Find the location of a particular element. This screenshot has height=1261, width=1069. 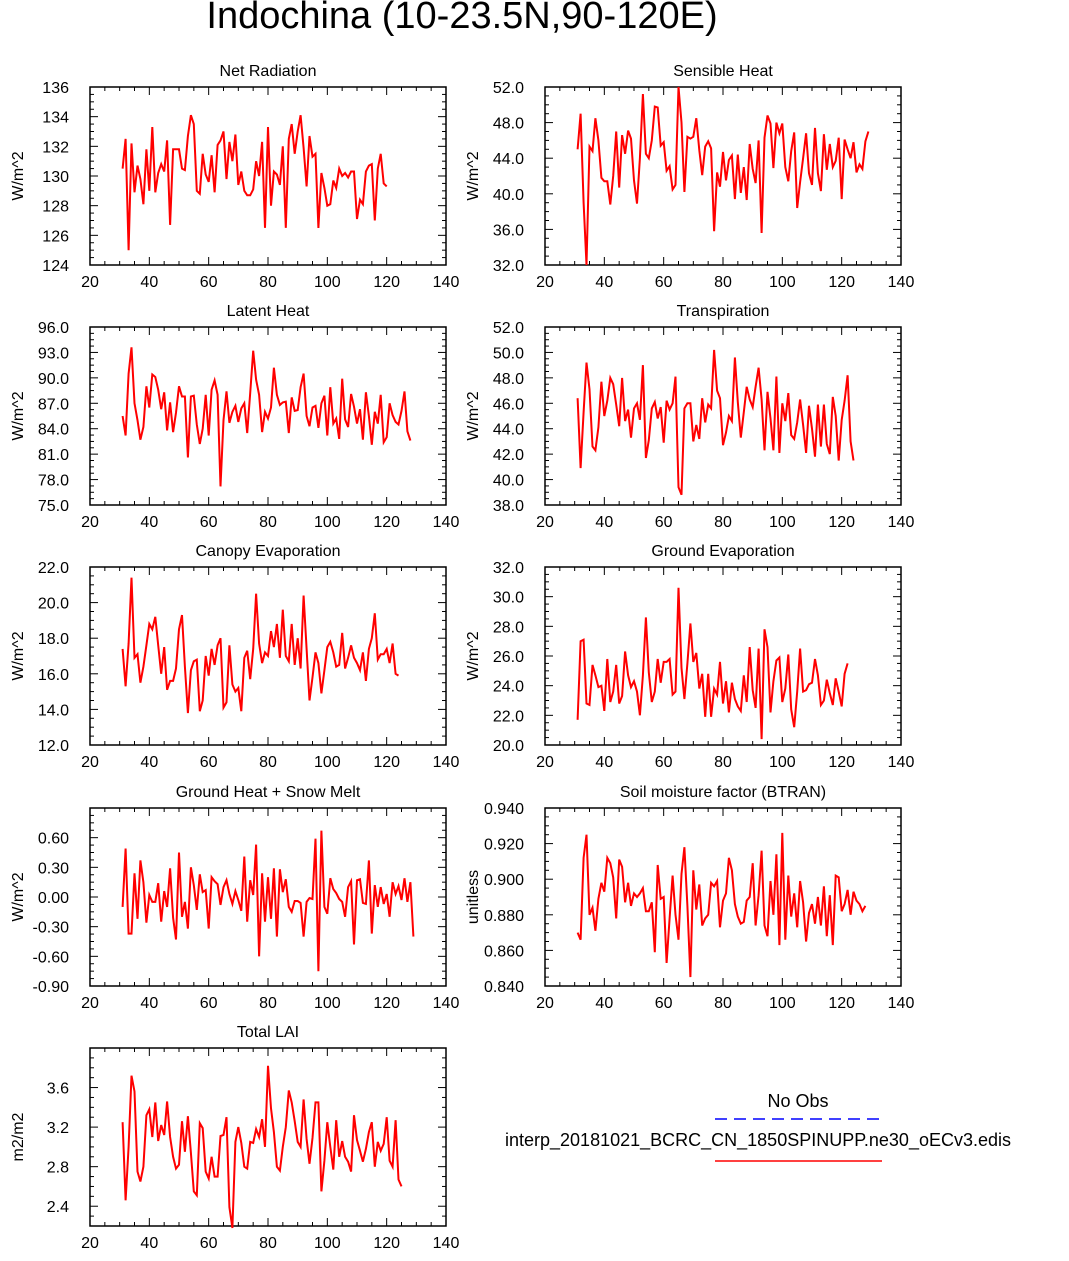

ground-heat-snow-melt-ytick-label: -0.90 is located at coordinates (51, 987).